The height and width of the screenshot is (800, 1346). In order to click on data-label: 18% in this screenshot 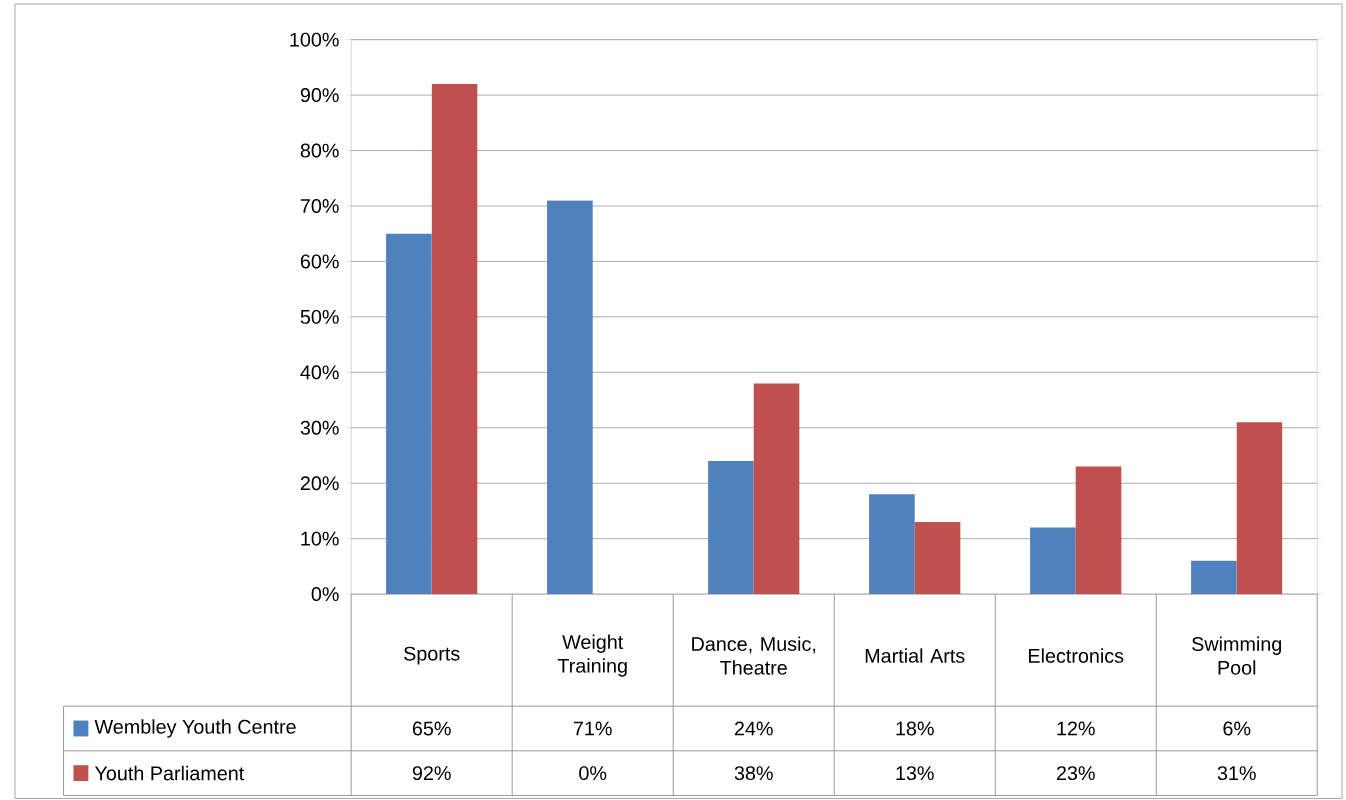, I will do `click(915, 728)`.